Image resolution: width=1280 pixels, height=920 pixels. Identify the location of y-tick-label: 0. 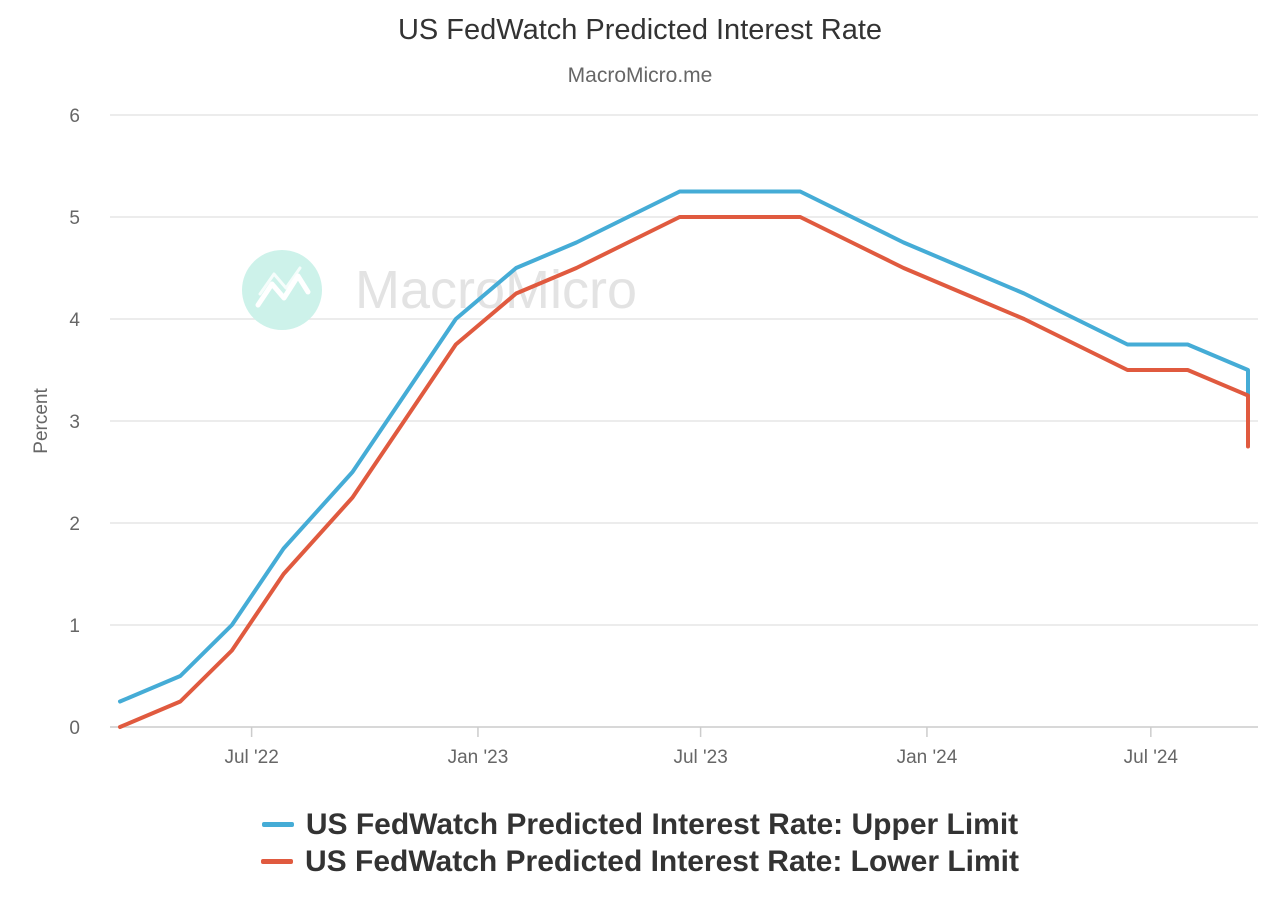
(74, 728).